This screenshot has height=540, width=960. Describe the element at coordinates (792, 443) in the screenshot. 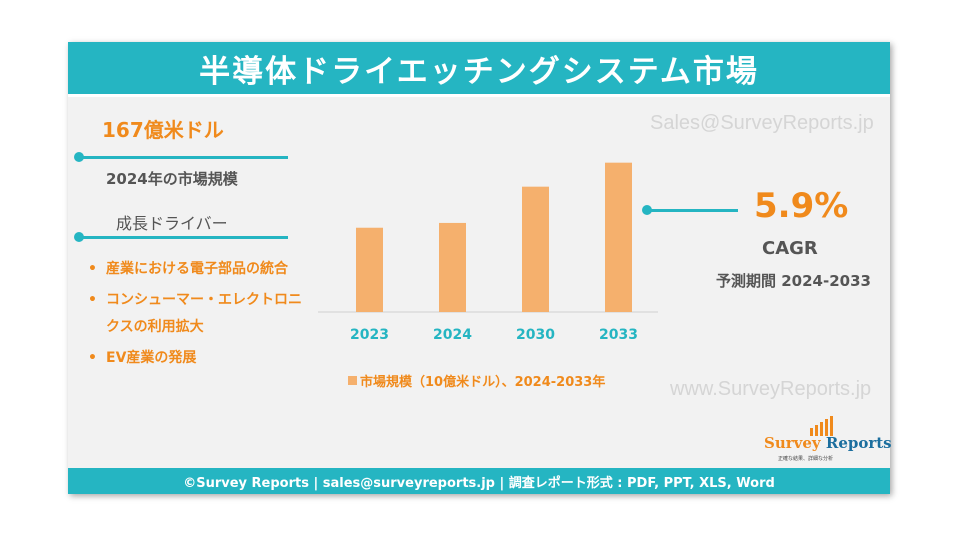

I see `logo-name-part1: Survey` at that location.